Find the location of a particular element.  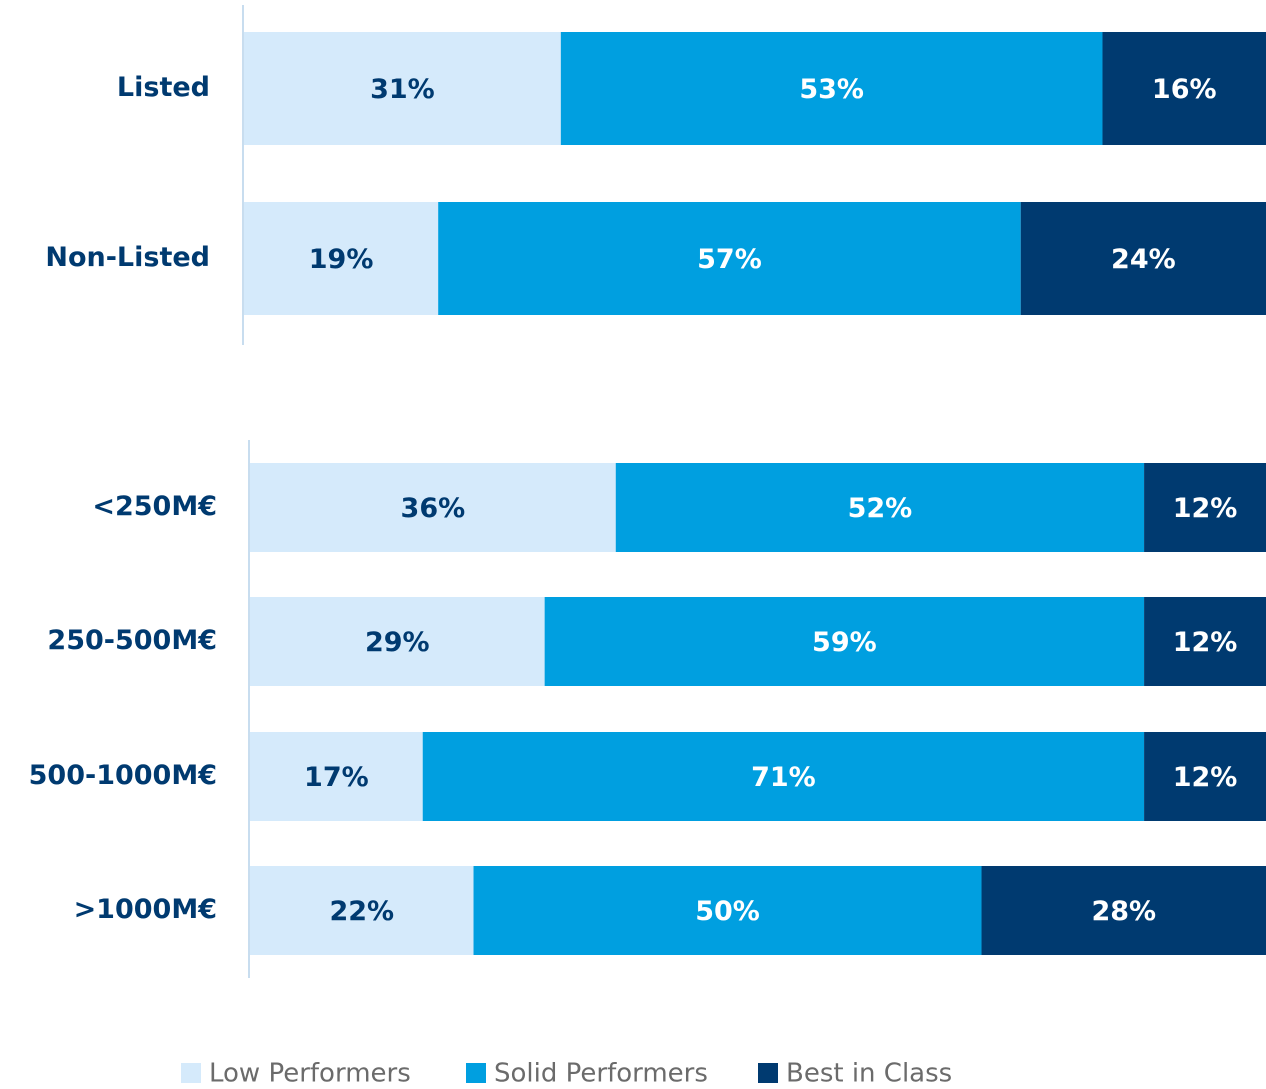

value-label: 28% is located at coordinates (1123, 911).